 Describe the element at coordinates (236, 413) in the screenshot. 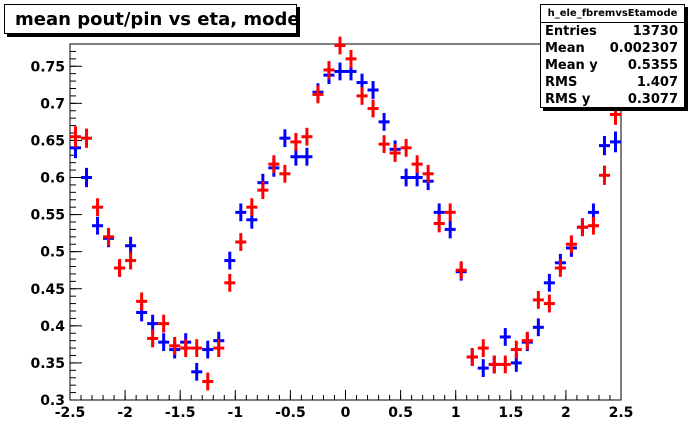

I see `x-tick-label: -1` at that location.